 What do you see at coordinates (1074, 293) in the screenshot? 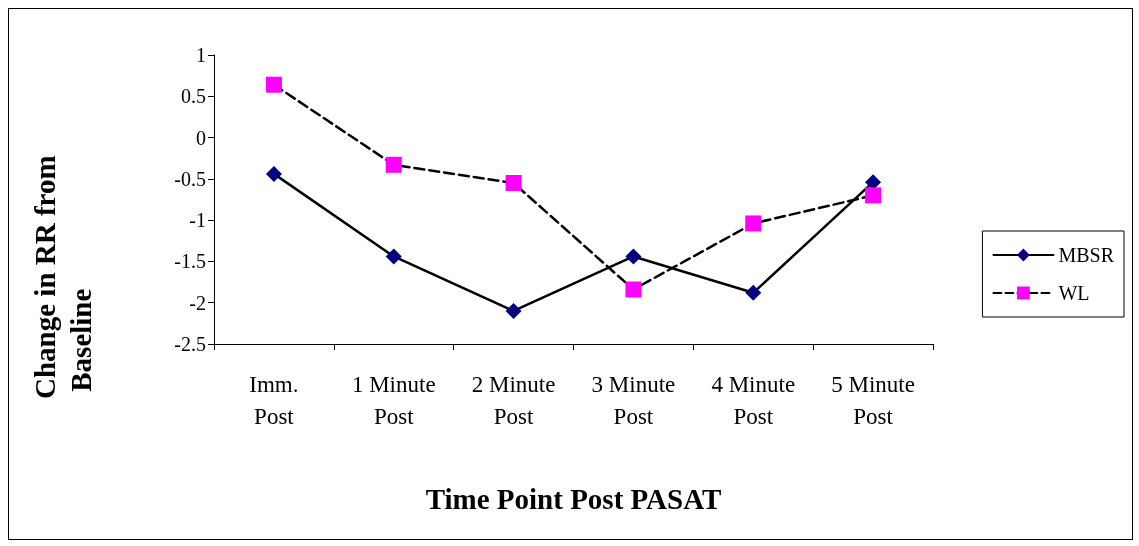
I see `legend-label: WL` at bounding box center [1074, 293].